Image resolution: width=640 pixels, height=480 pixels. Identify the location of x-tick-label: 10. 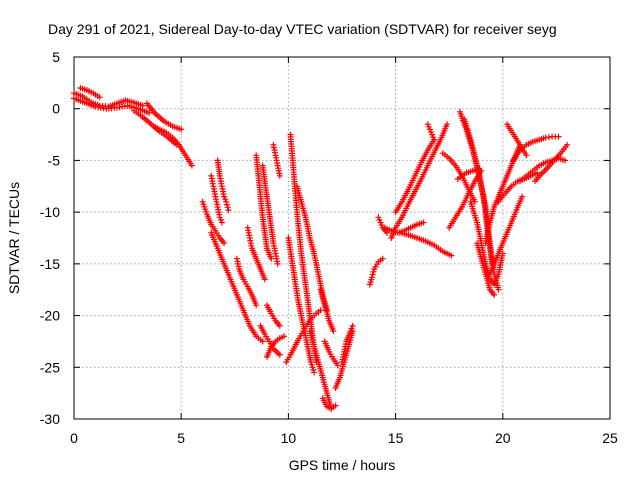
(289, 438).